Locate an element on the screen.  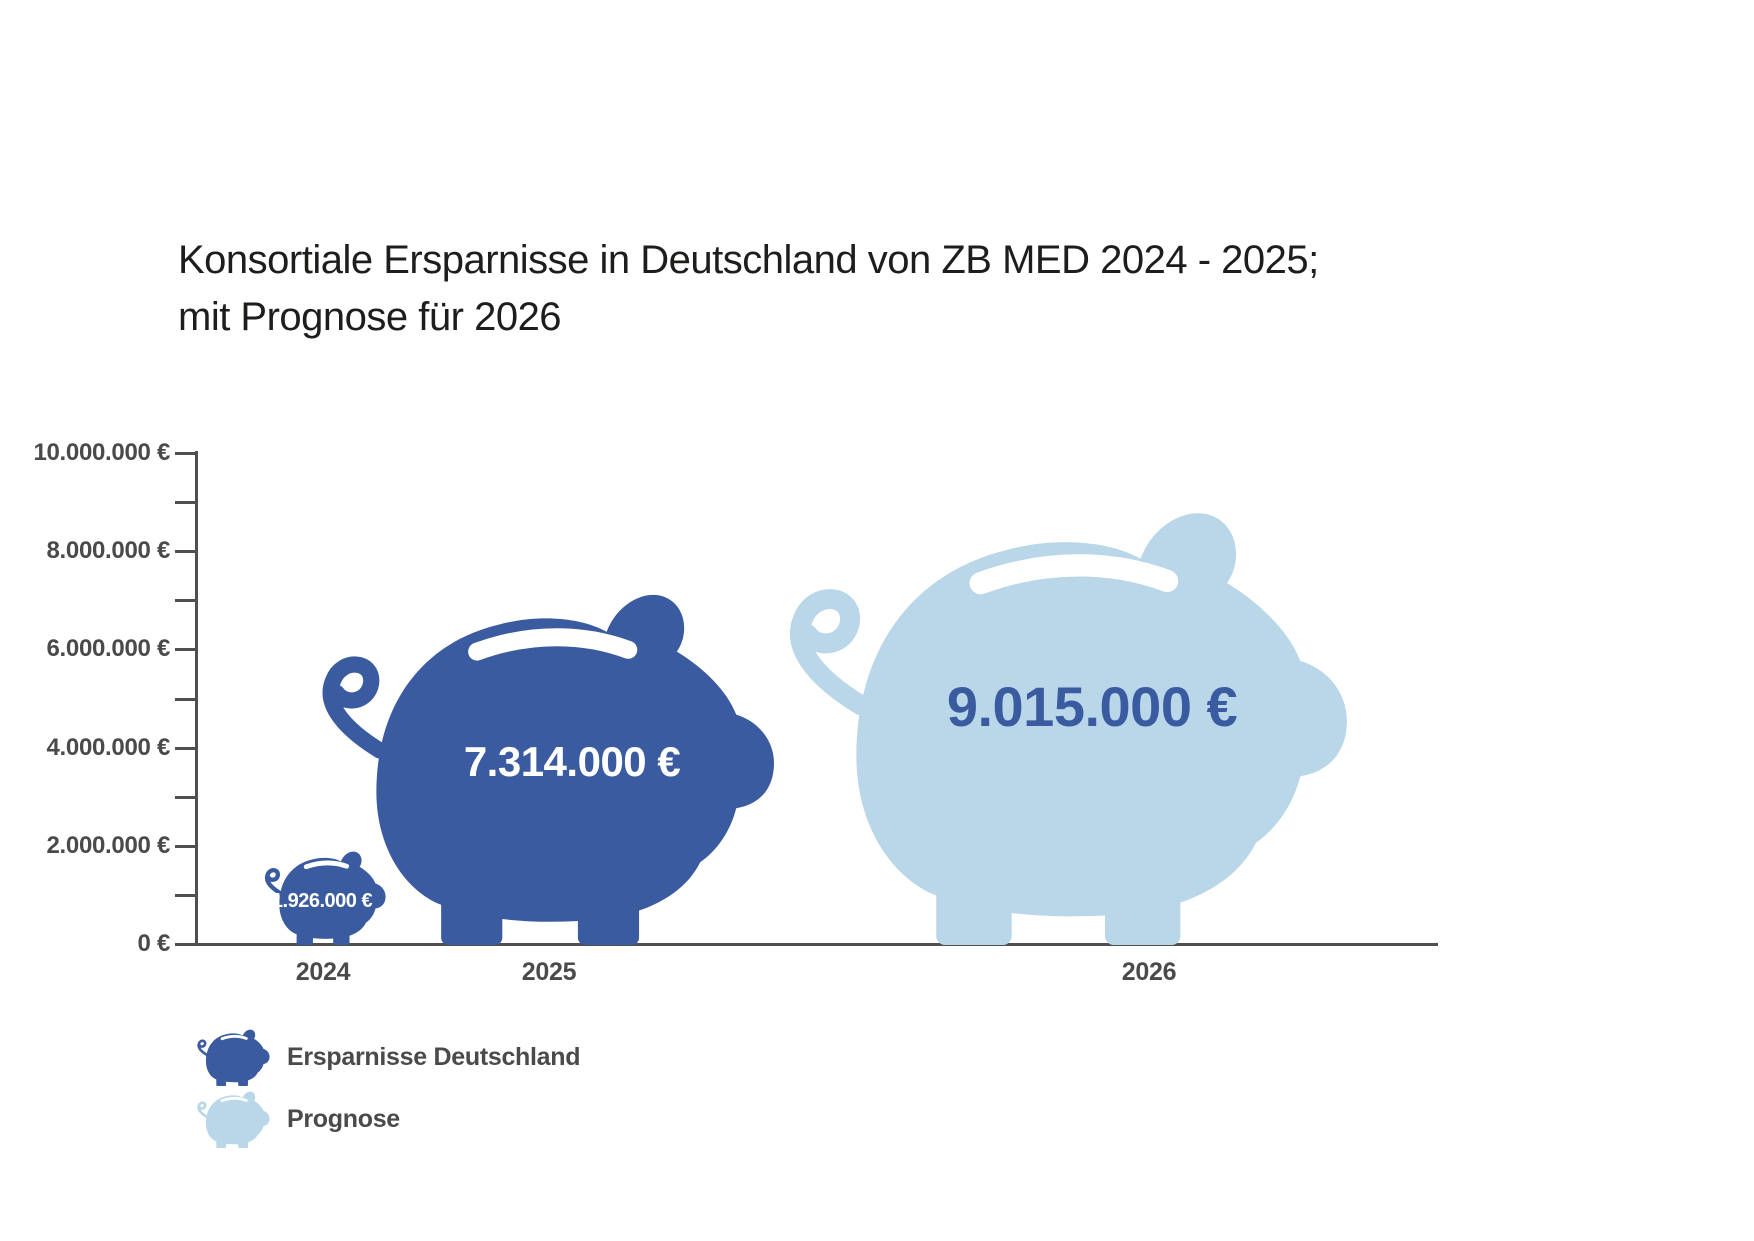
legend-item-ersparnisse: Ersparnisse Deutschland is located at coordinates (388, 1057).